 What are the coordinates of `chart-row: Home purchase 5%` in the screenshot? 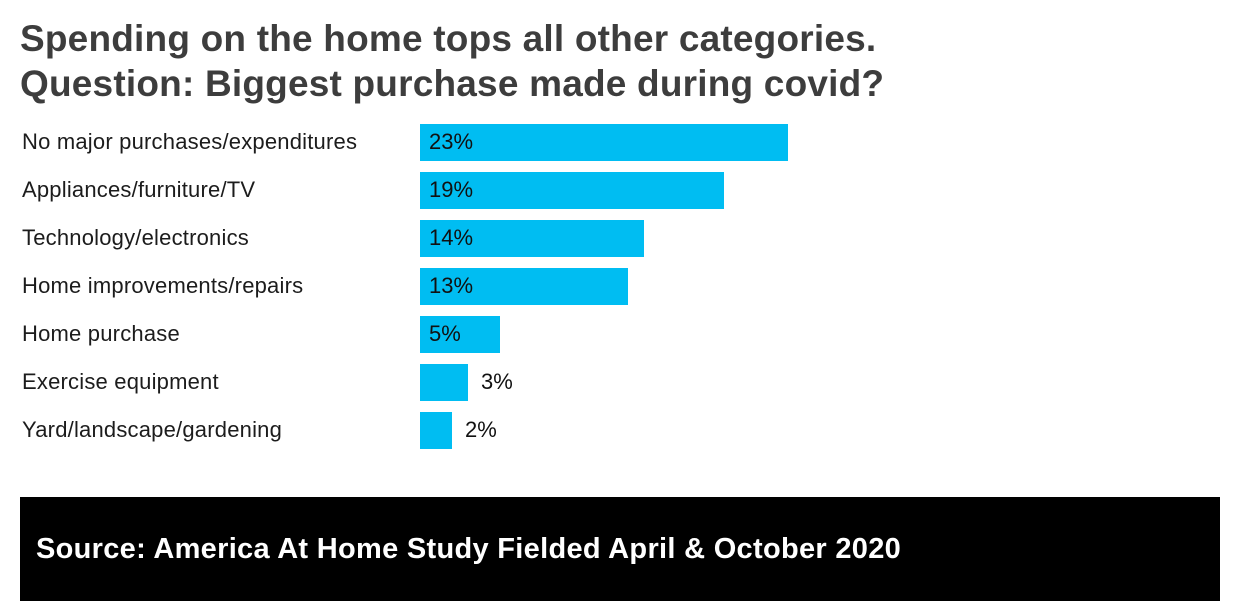 It's located at (620, 334).